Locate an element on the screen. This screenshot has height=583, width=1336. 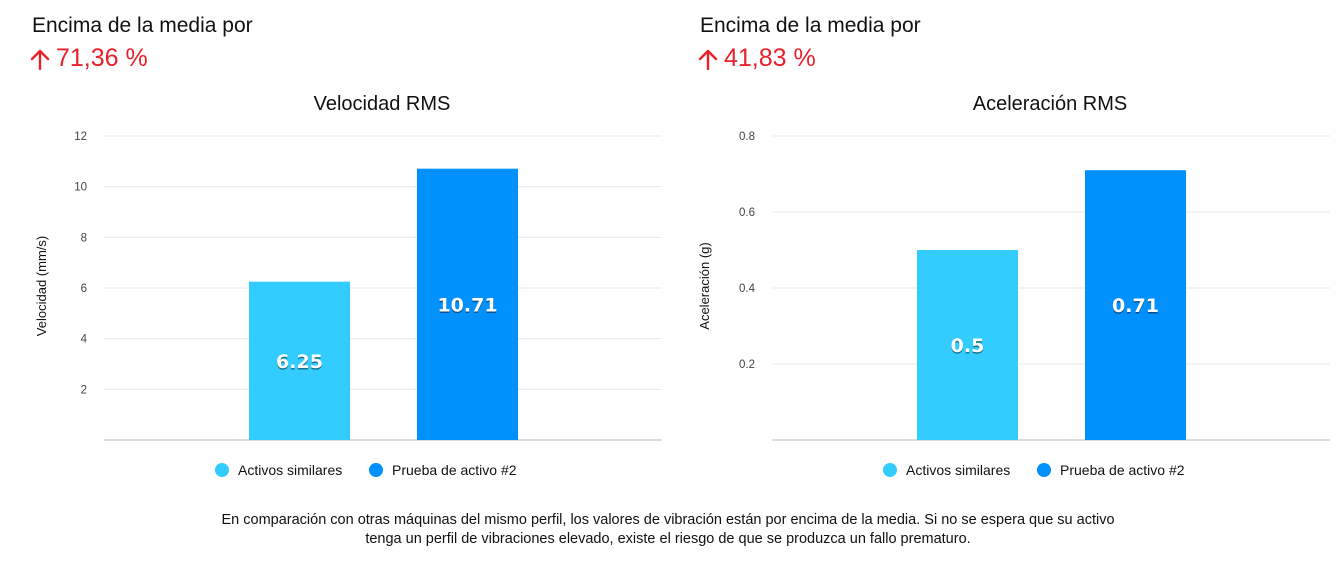
chart-title: Velocidad RMS is located at coordinates (382, 104).